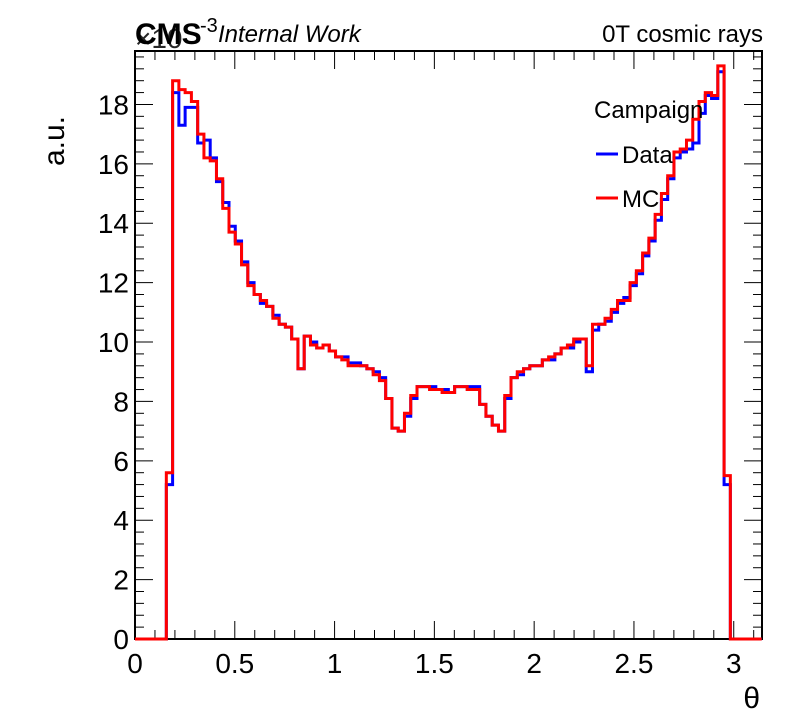  I want to click on y-tick-label: 16, so click(113, 164).